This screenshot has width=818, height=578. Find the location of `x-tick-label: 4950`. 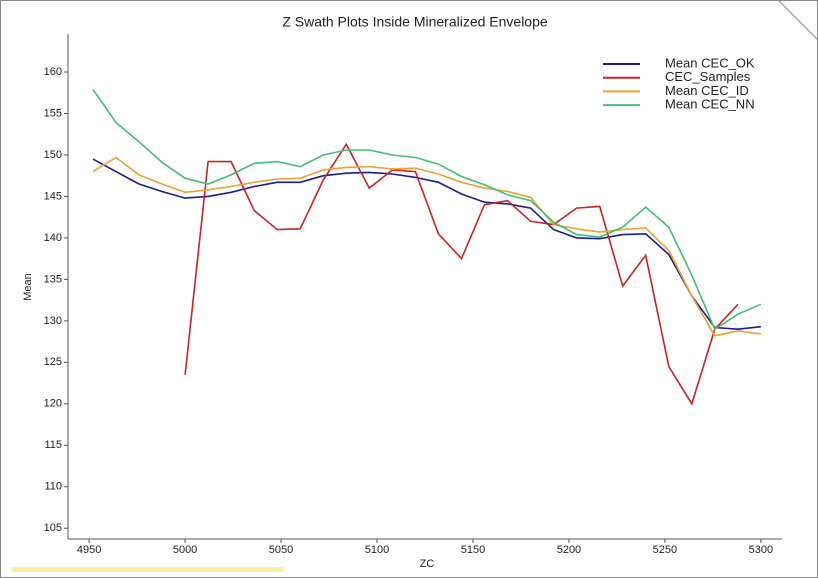

x-tick-label: 4950 is located at coordinates (89, 550).